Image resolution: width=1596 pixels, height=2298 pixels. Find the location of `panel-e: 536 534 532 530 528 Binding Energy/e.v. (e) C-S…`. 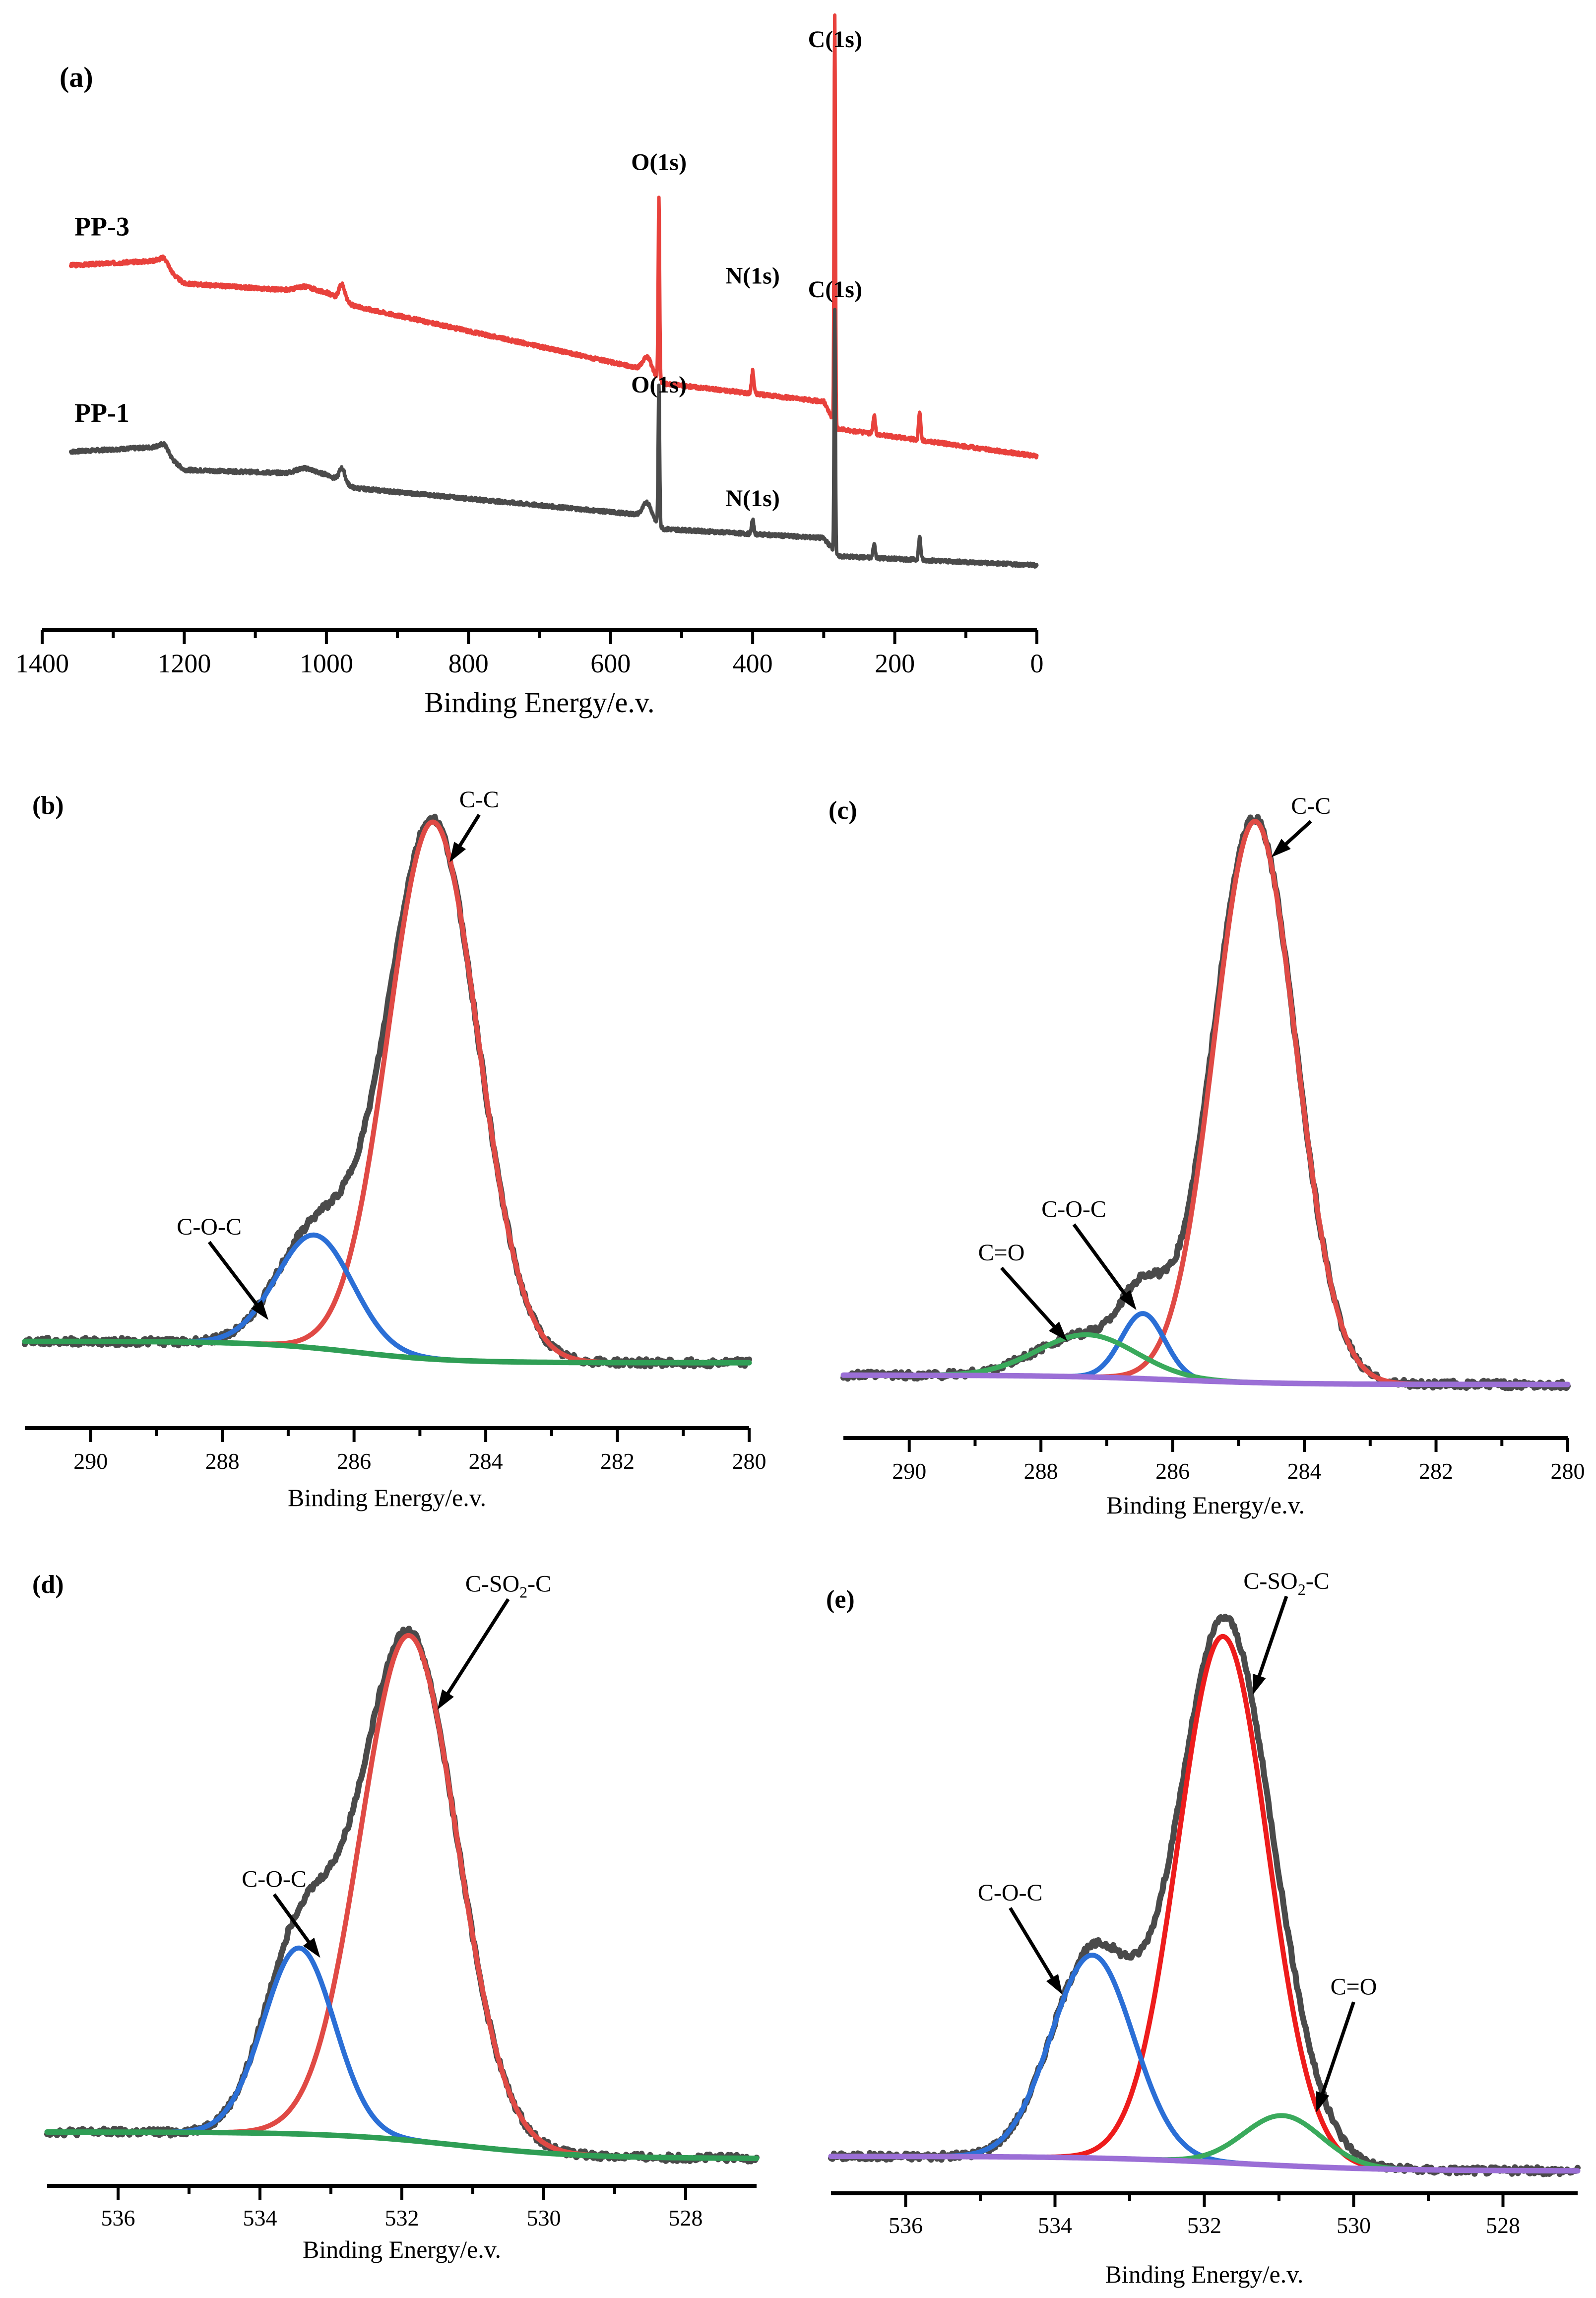

panel-e: 536 534 532 530 528 Binding Energy/e.v. (e) C-S… is located at coordinates (1203, 1928).